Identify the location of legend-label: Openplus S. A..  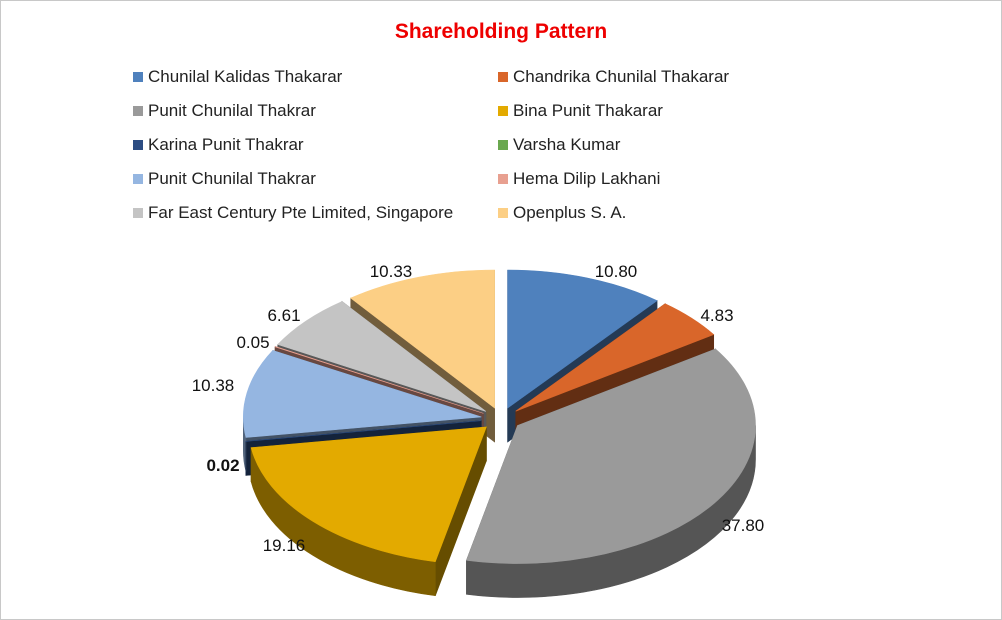
(570, 212).